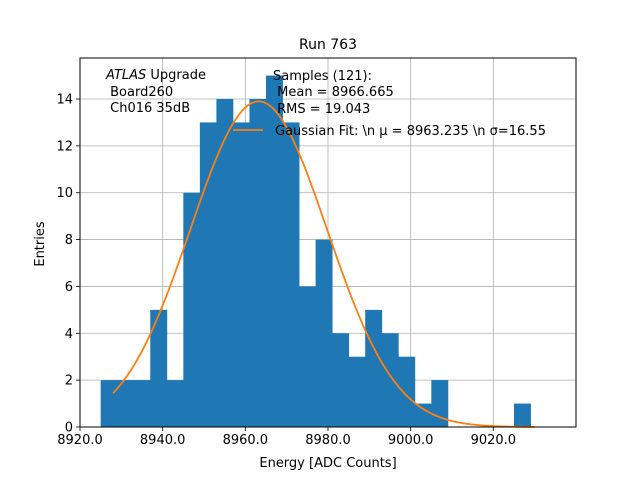 Image resolution: width=640 pixels, height=480 pixels. Describe the element at coordinates (328, 440) in the screenshot. I see `x-tick-label: 8980.0` at that location.